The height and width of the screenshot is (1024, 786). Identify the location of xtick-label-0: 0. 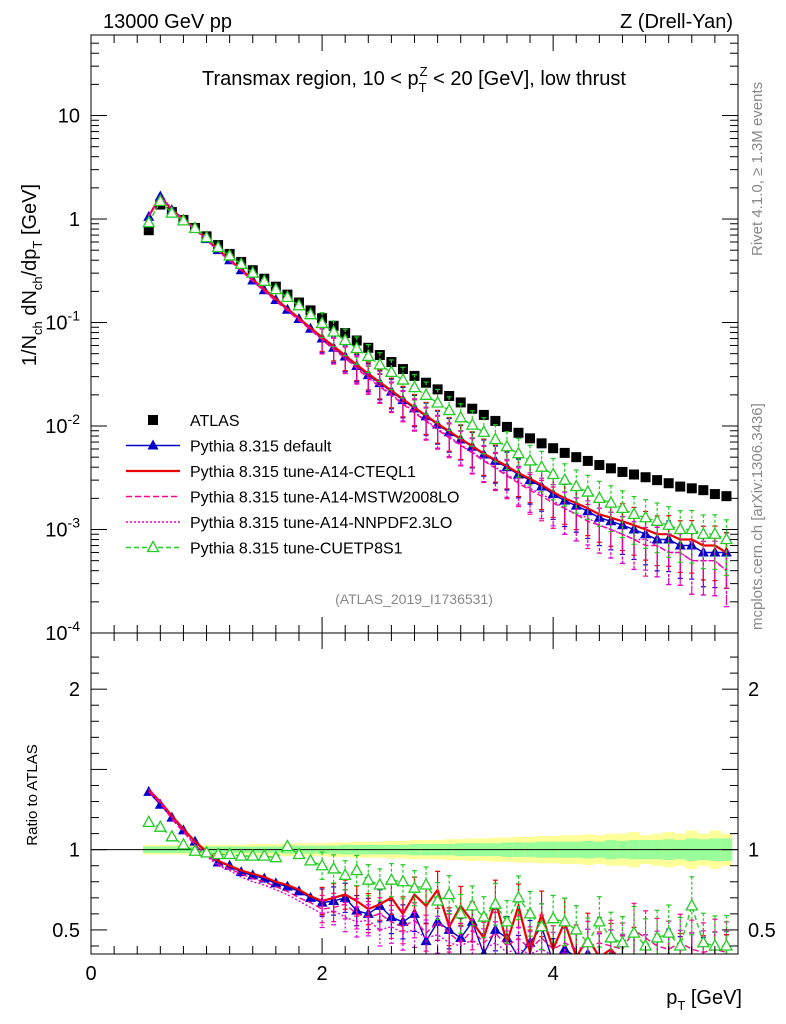
(90, 974).